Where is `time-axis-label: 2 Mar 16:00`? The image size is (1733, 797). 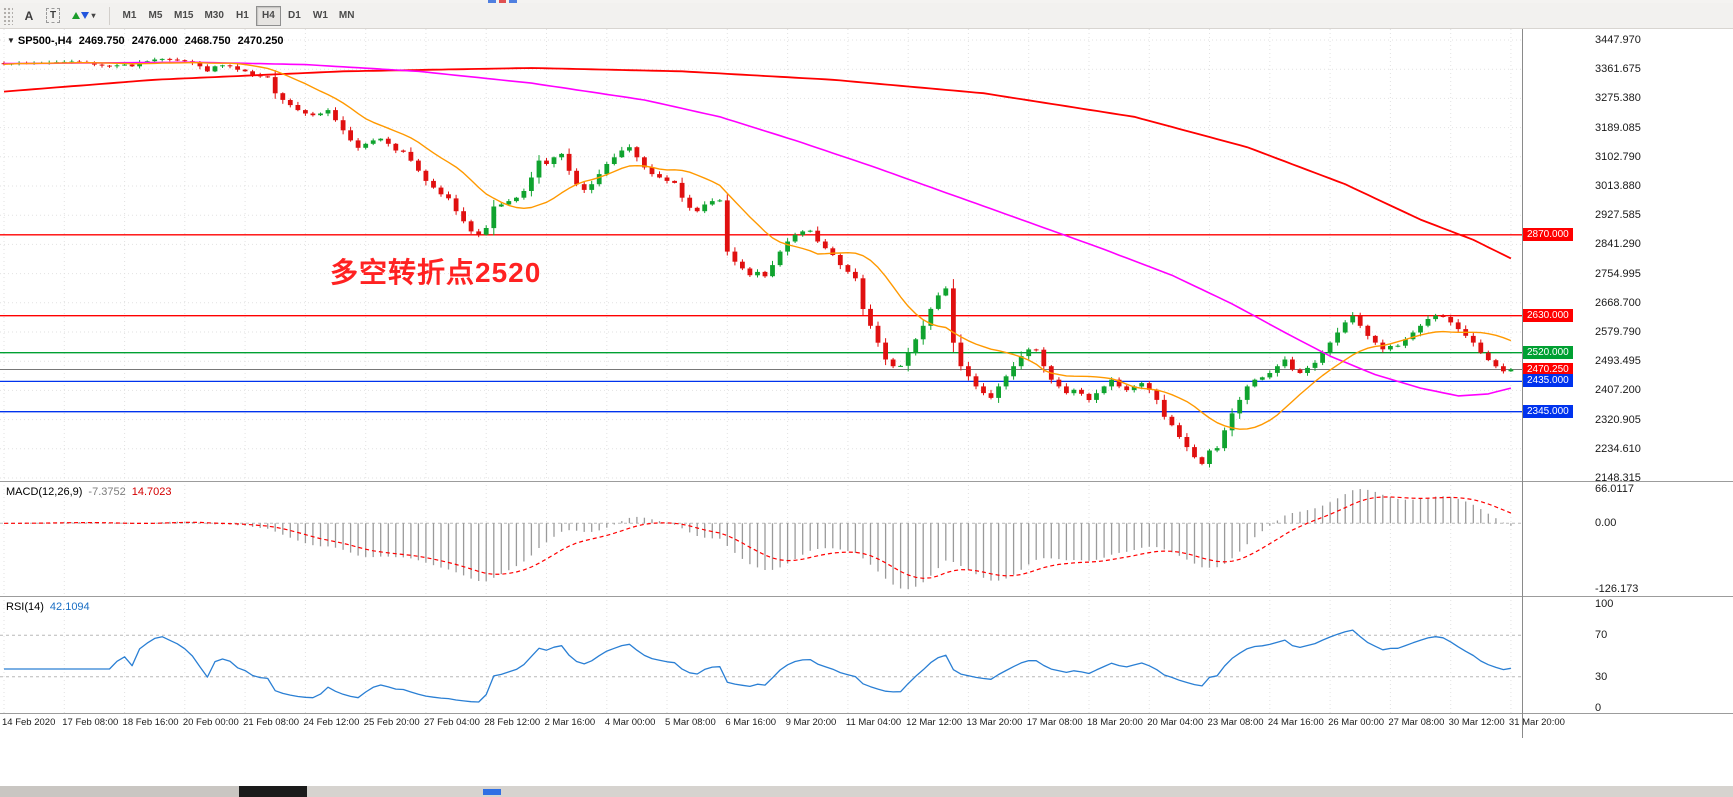 time-axis-label: 2 Mar 16:00 is located at coordinates (570, 722).